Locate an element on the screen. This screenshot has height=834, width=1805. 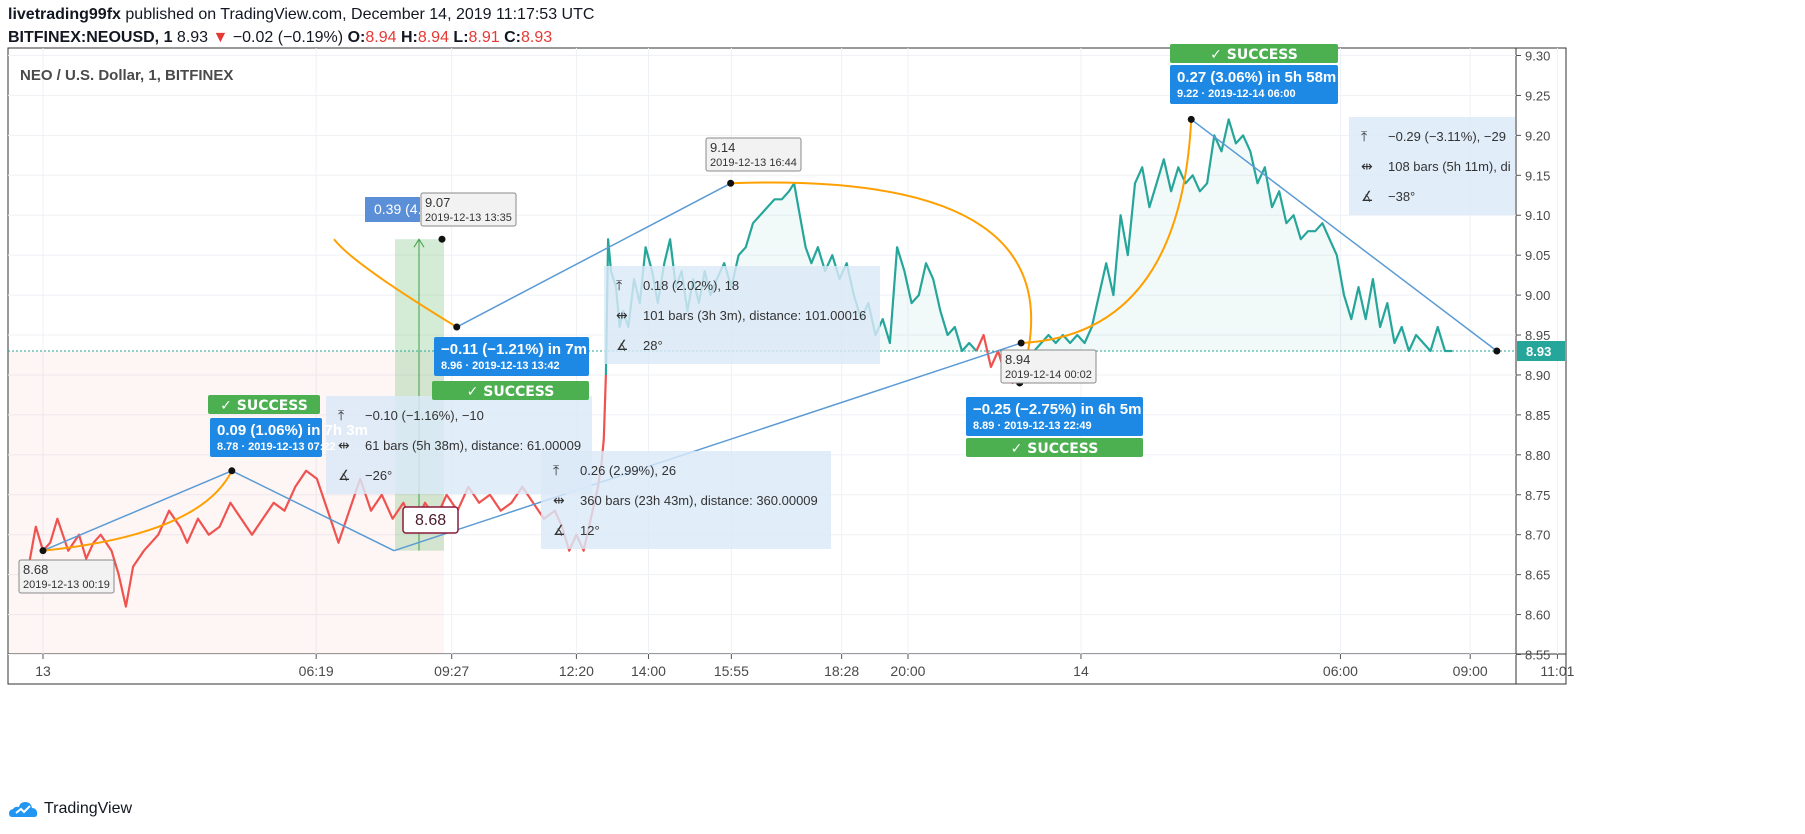
y-tick-label: 9.00 is located at coordinates (1537, 295).